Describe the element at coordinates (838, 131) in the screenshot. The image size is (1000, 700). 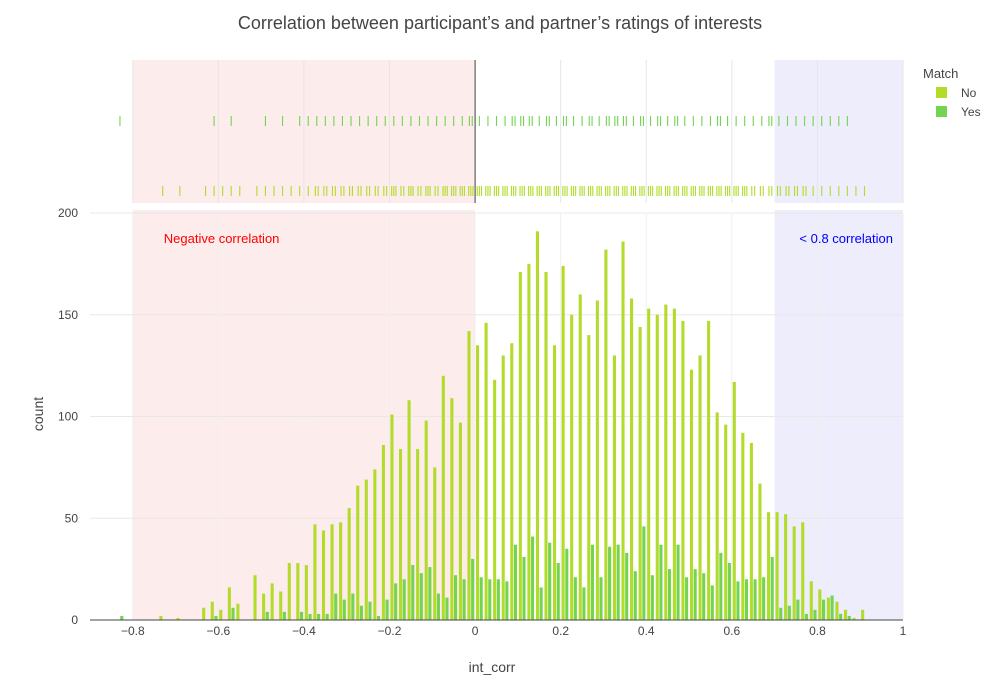
I see `rug-shaded-region` at that location.